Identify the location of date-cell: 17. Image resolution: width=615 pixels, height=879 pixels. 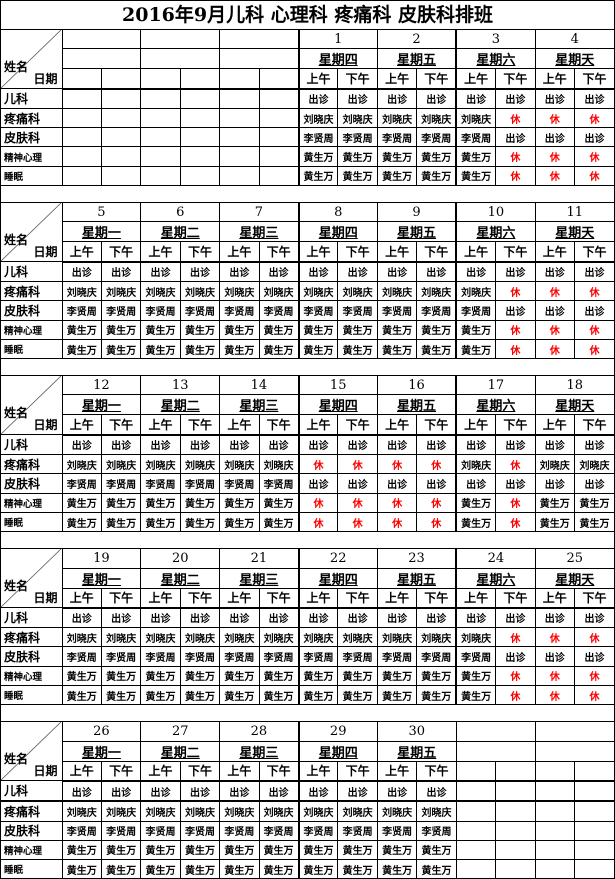
(495, 386).